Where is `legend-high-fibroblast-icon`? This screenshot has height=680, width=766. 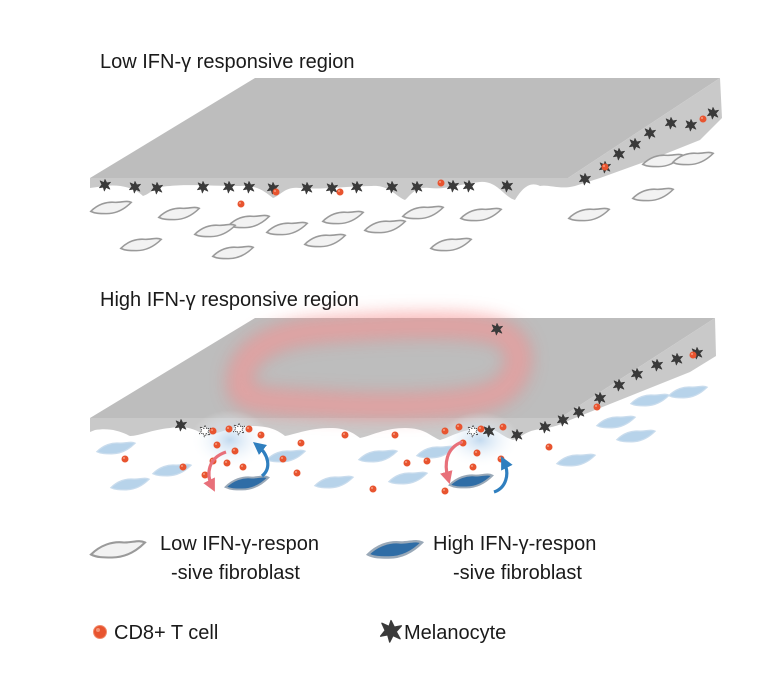
legend-high-fibroblast-icon is located at coordinates (395, 549).